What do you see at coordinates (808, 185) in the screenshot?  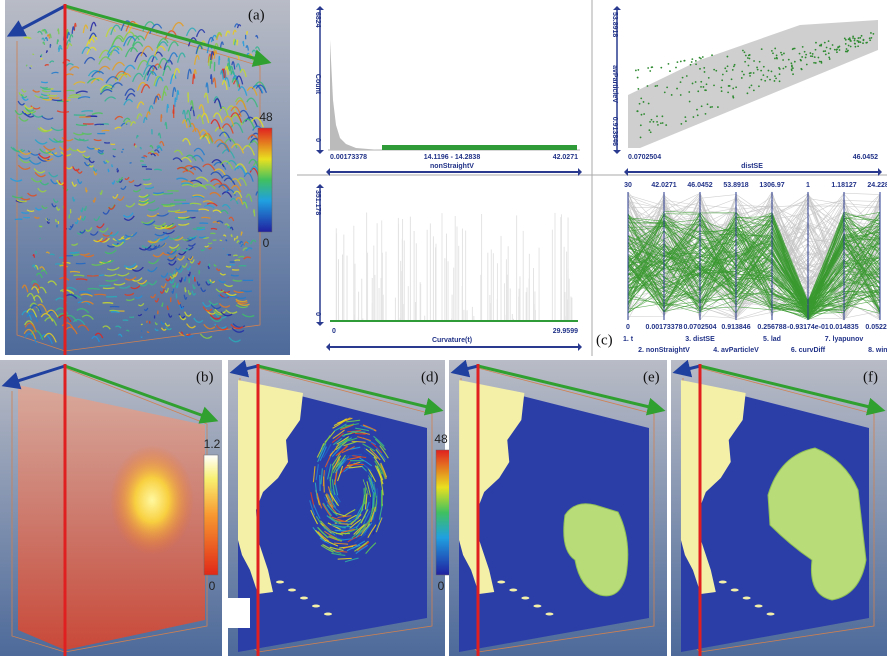 I see `pc-axis-max: 1` at bounding box center [808, 185].